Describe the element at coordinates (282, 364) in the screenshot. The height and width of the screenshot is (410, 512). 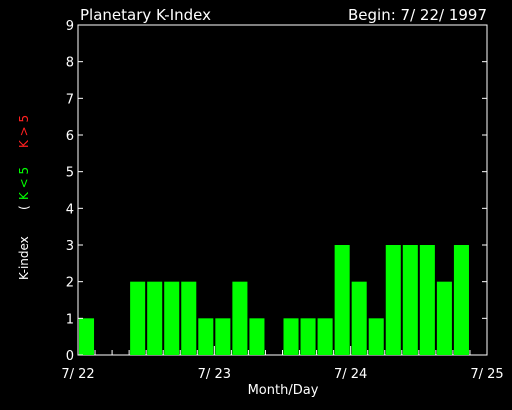
I see `x-axis: 7/ 22 7/ 23 7/ 24 7/ 25` at that location.